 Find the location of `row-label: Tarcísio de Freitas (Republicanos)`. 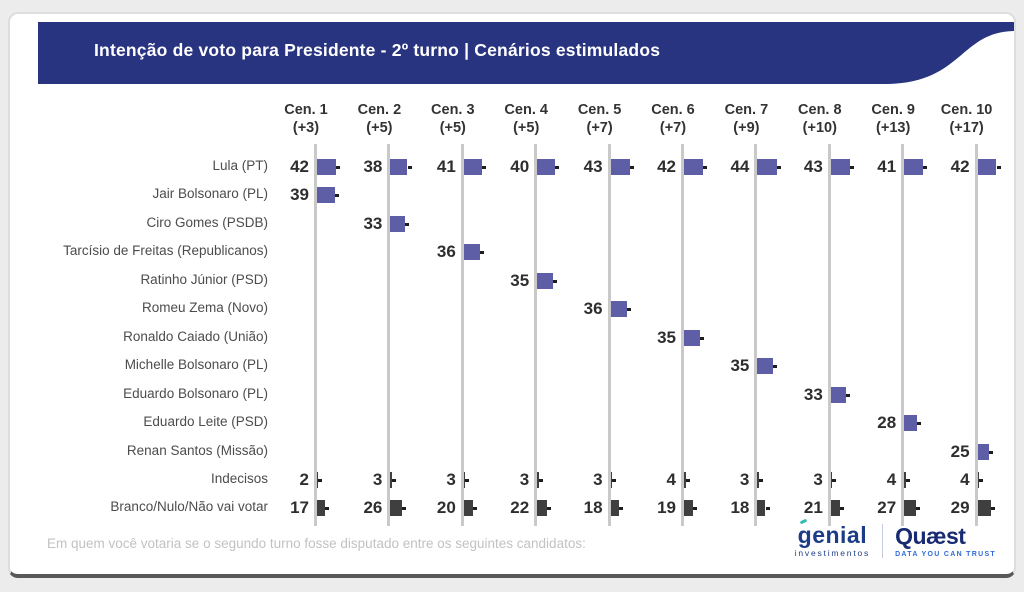

row-label: Tarcísio de Freitas (Republicanos) is located at coordinates (165, 251).